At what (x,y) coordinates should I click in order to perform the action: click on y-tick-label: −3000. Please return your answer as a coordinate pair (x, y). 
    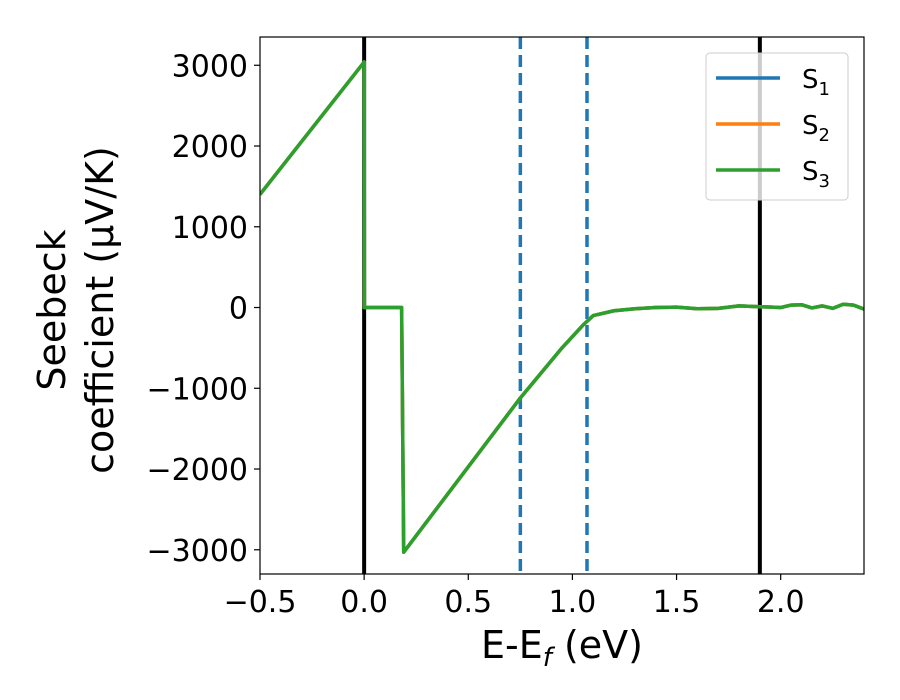
    Looking at the image, I should click on (197, 551).